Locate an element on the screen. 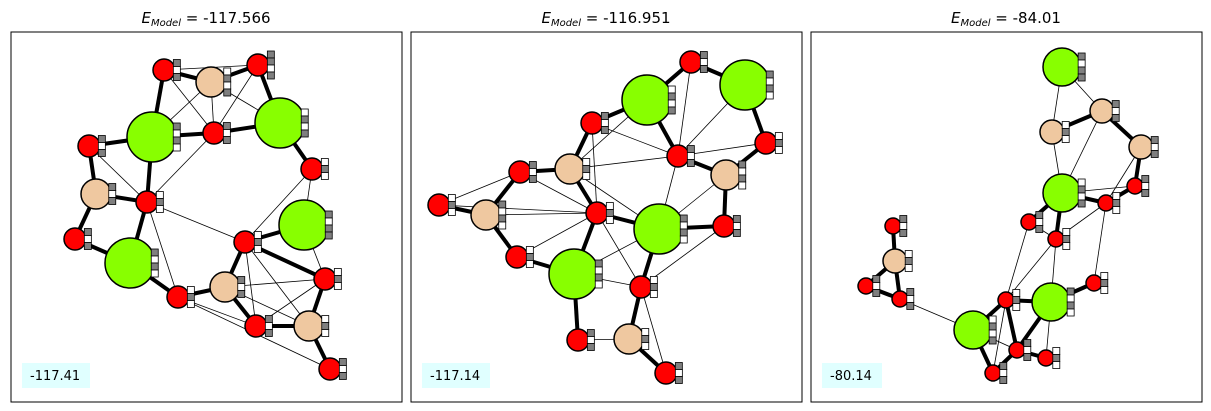  panel-2-score-box is located at coordinates (456, 375).